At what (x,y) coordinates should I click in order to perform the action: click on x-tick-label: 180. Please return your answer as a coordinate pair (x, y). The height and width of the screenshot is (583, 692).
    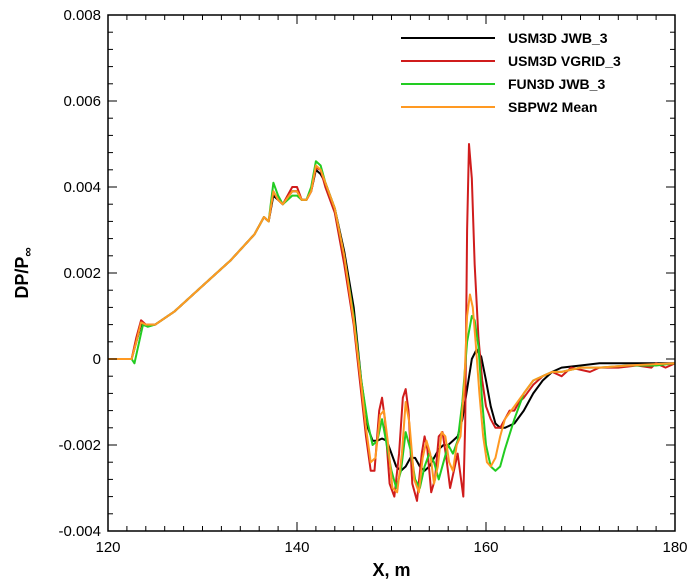
    Looking at the image, I should click on (674, 547).